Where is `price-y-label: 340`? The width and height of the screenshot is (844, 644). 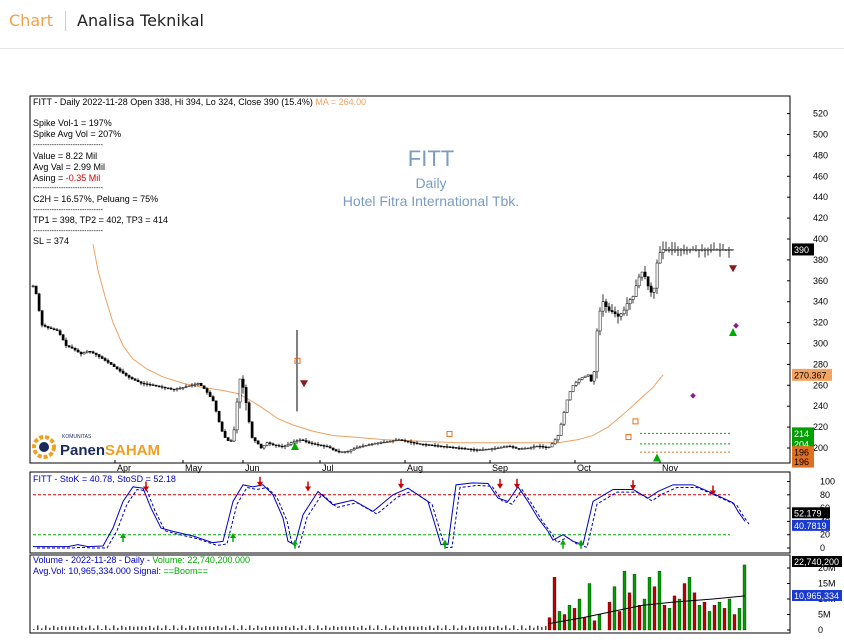 price-y-label: 340 is located at coordinates (820, 302).